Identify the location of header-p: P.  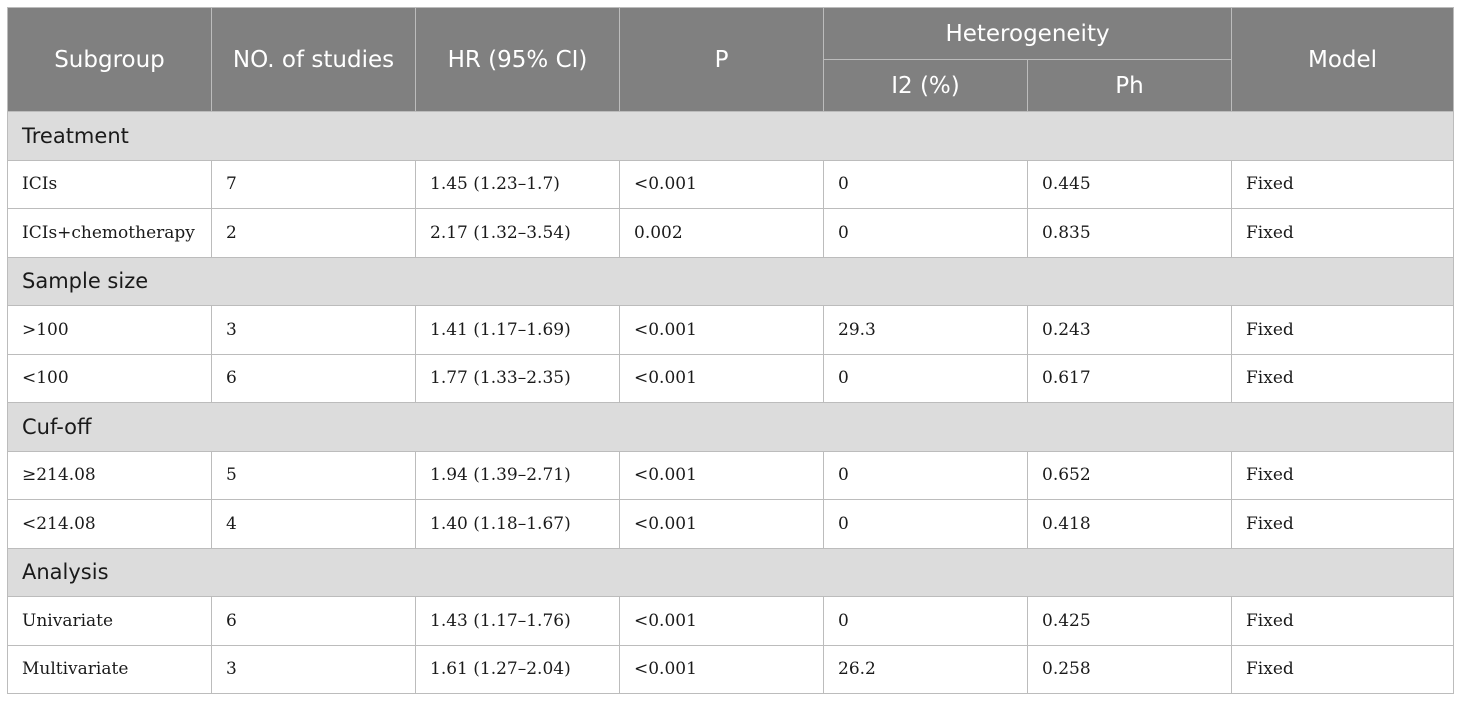
(721, 59).